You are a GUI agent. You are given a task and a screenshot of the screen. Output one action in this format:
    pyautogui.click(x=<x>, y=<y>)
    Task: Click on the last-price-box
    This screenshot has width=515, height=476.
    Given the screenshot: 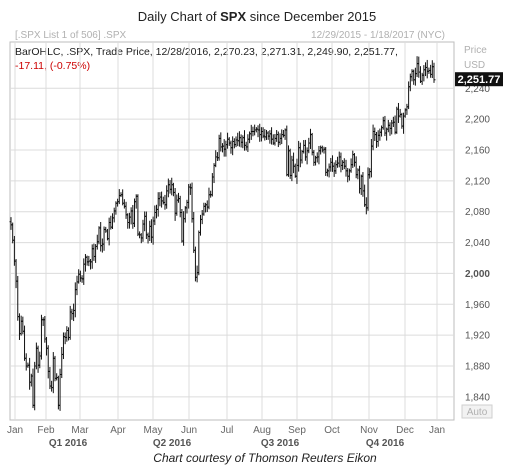 What is the action you would take?
    pyautogui.click(x=479, y=79)
    